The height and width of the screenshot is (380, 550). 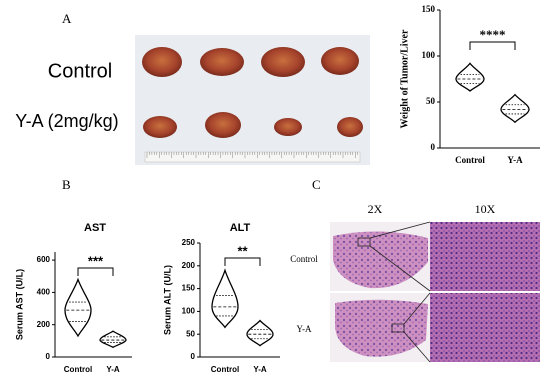 What do you see at coordinates (67, 18) in the screenshot?
I see `panel-label: A` at bounding box center [67, 18].